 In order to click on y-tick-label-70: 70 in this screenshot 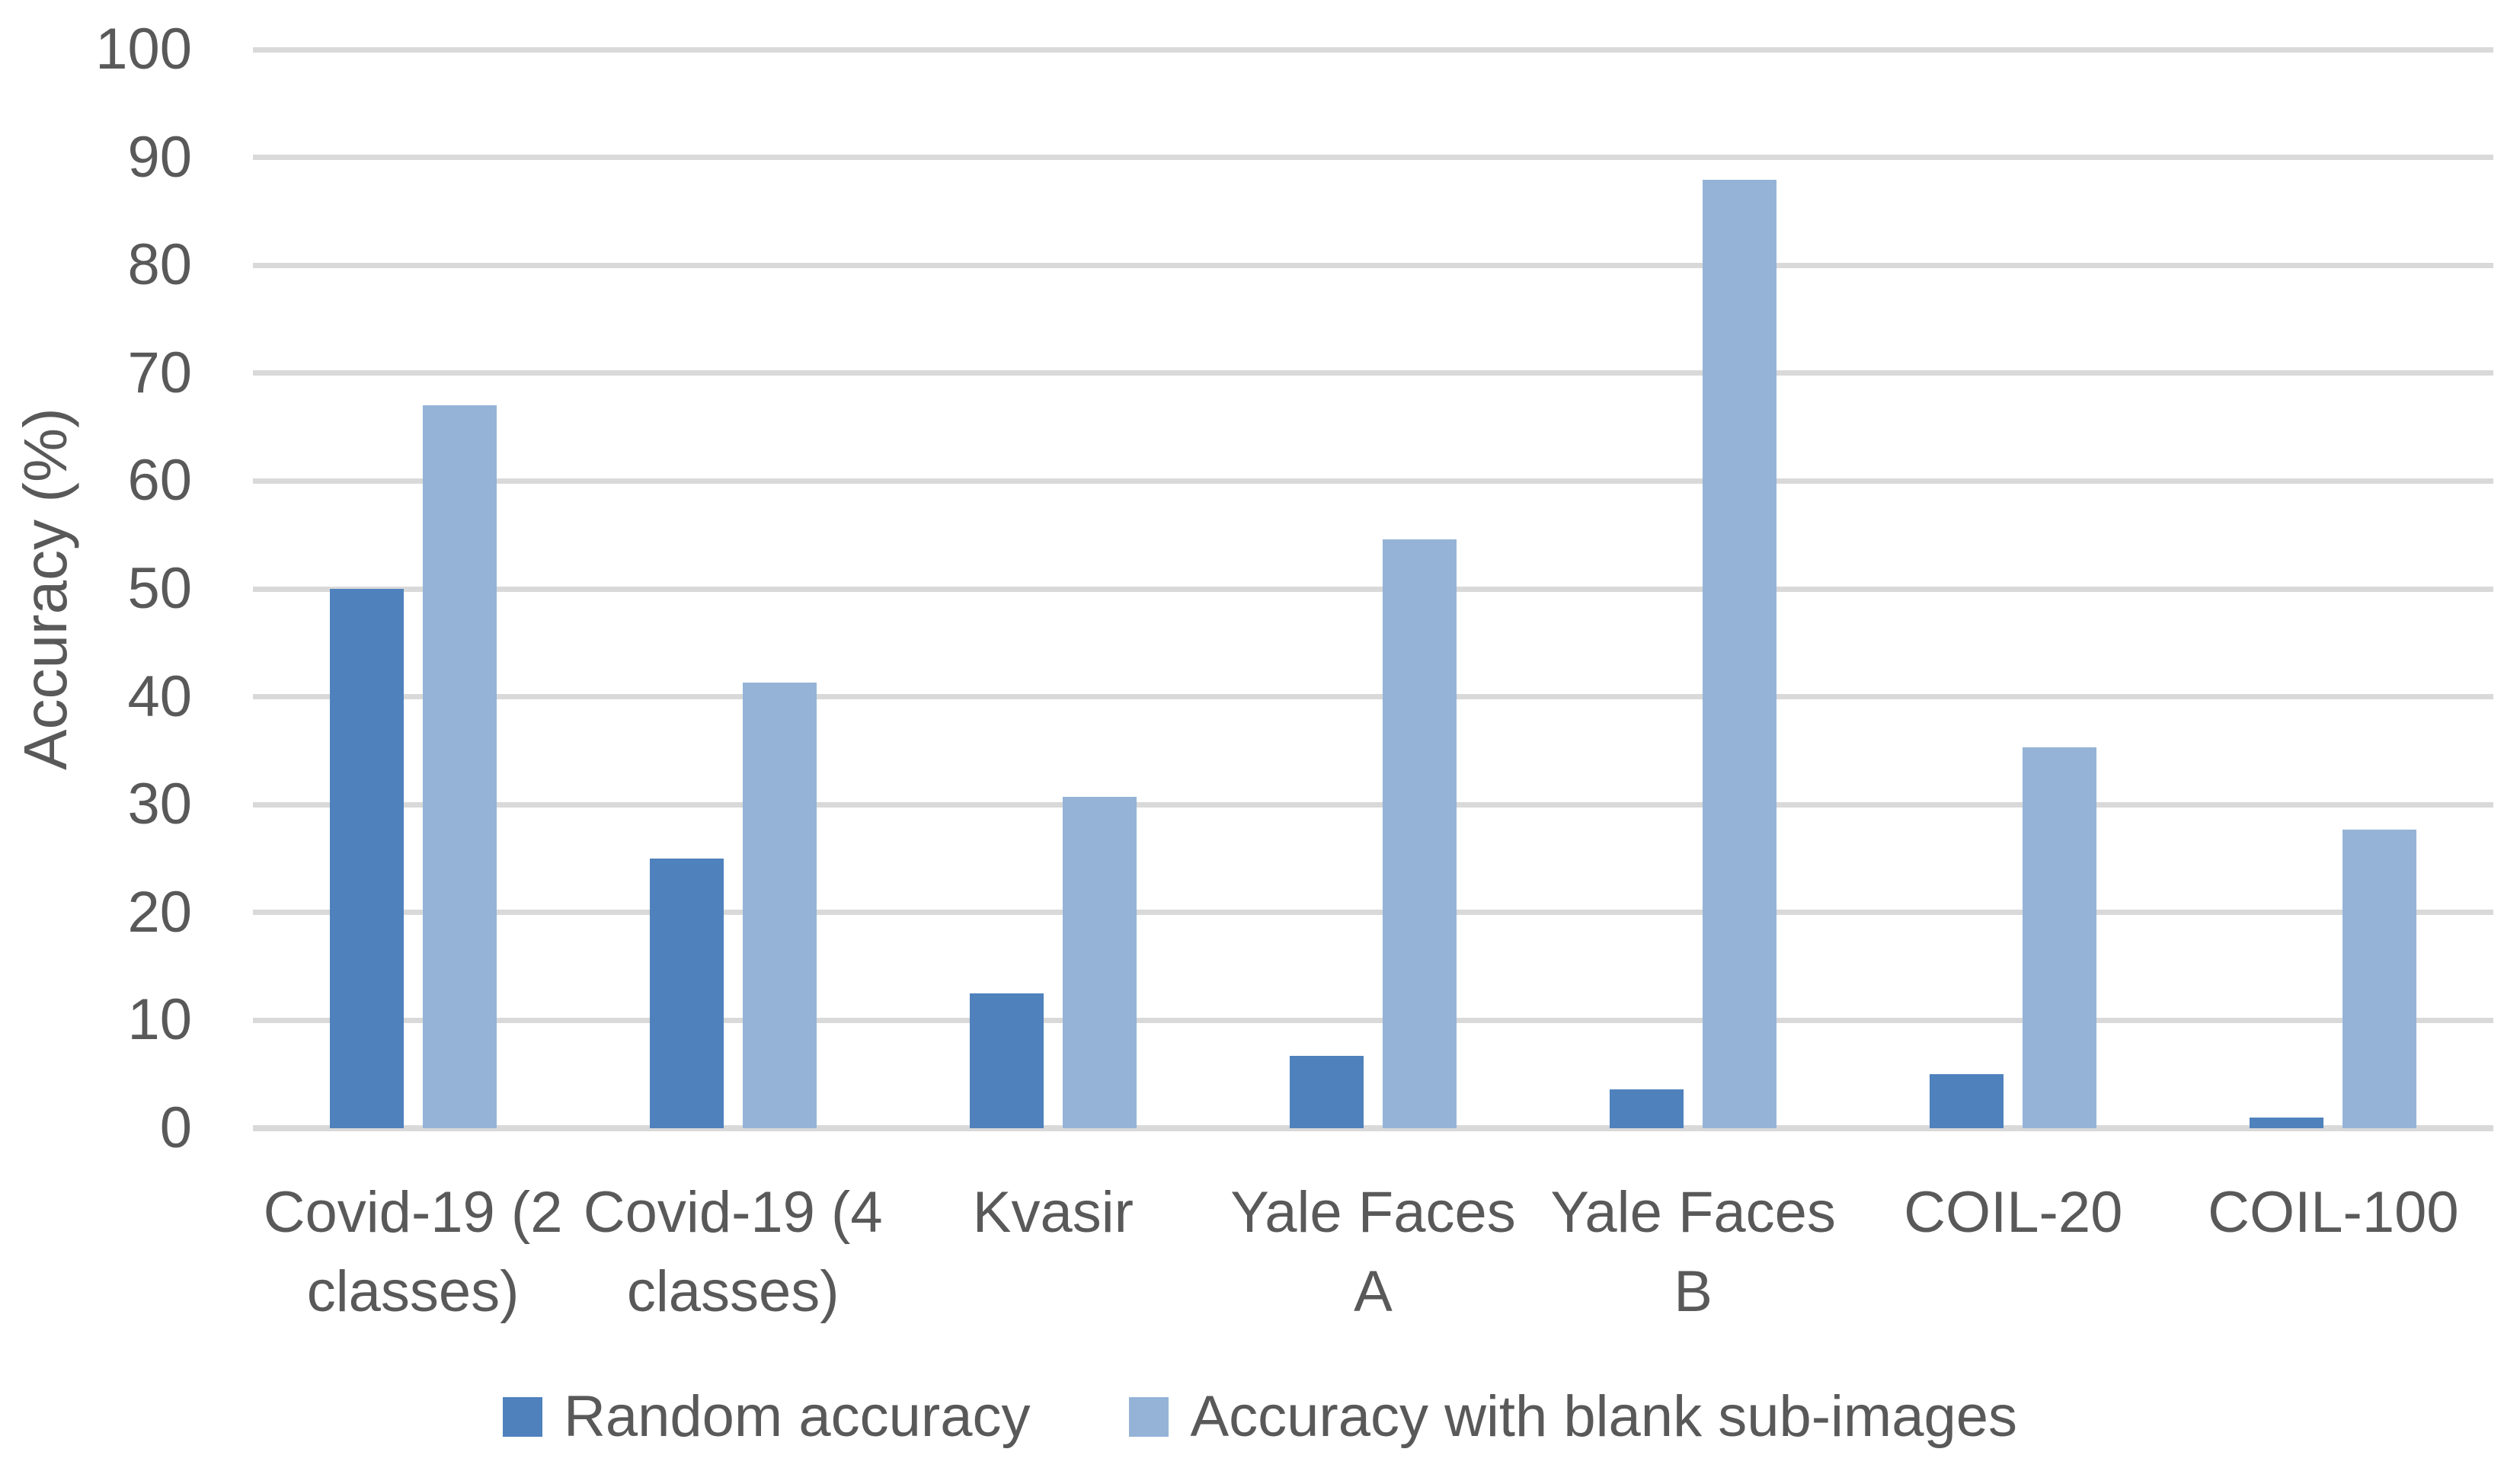, I will do `click(159, 372)`.